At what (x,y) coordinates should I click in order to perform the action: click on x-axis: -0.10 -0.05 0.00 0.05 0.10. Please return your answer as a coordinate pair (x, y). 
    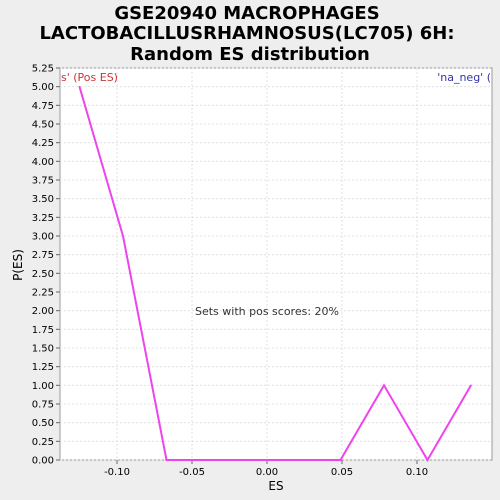
    Looking at the image, I should click on (266, 469).